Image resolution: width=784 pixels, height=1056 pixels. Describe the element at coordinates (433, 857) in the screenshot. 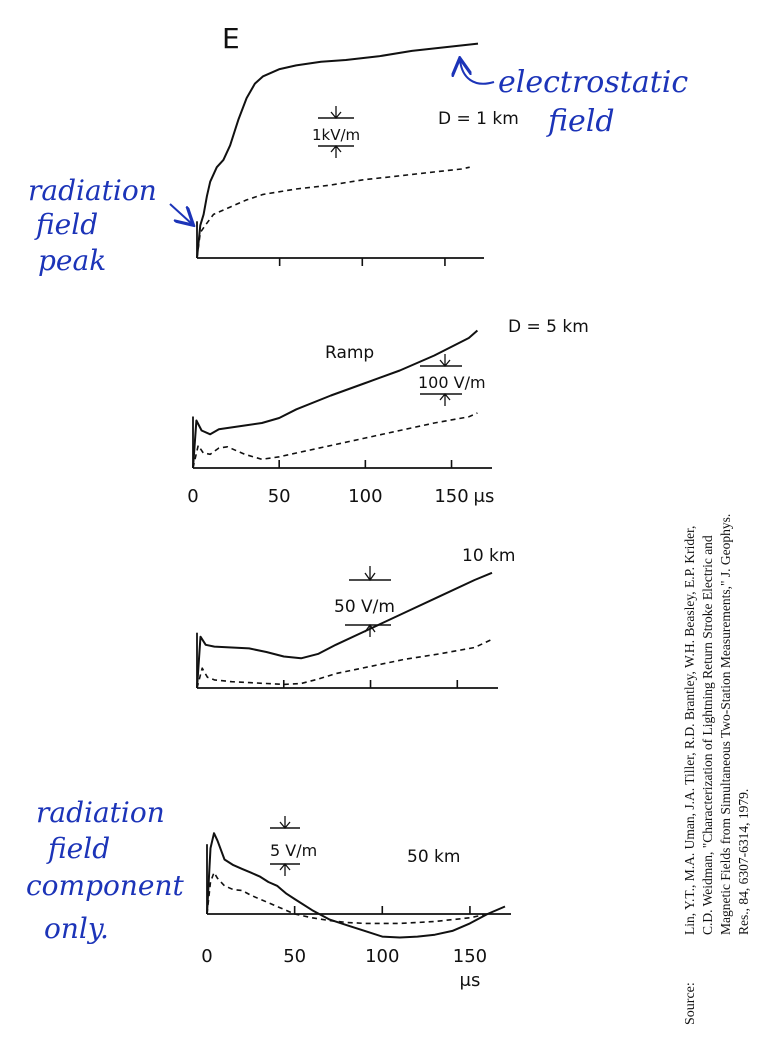

I see `panel4-title: 50 km` at that location.